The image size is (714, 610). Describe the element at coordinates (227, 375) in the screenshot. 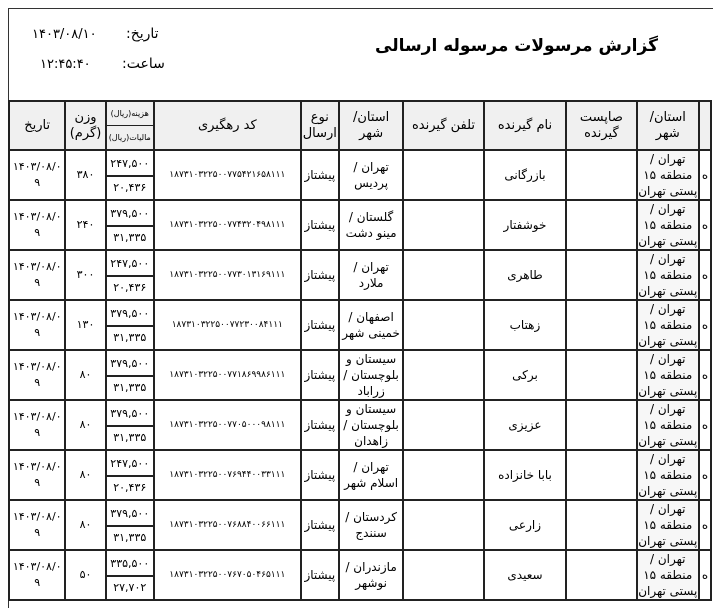

I see `cell-tracking-code: ۱۸۷۳۱۰۳۲۲۵۰۰۷۷۱۸۶۹۹۸۶۱۱۱` at that location.